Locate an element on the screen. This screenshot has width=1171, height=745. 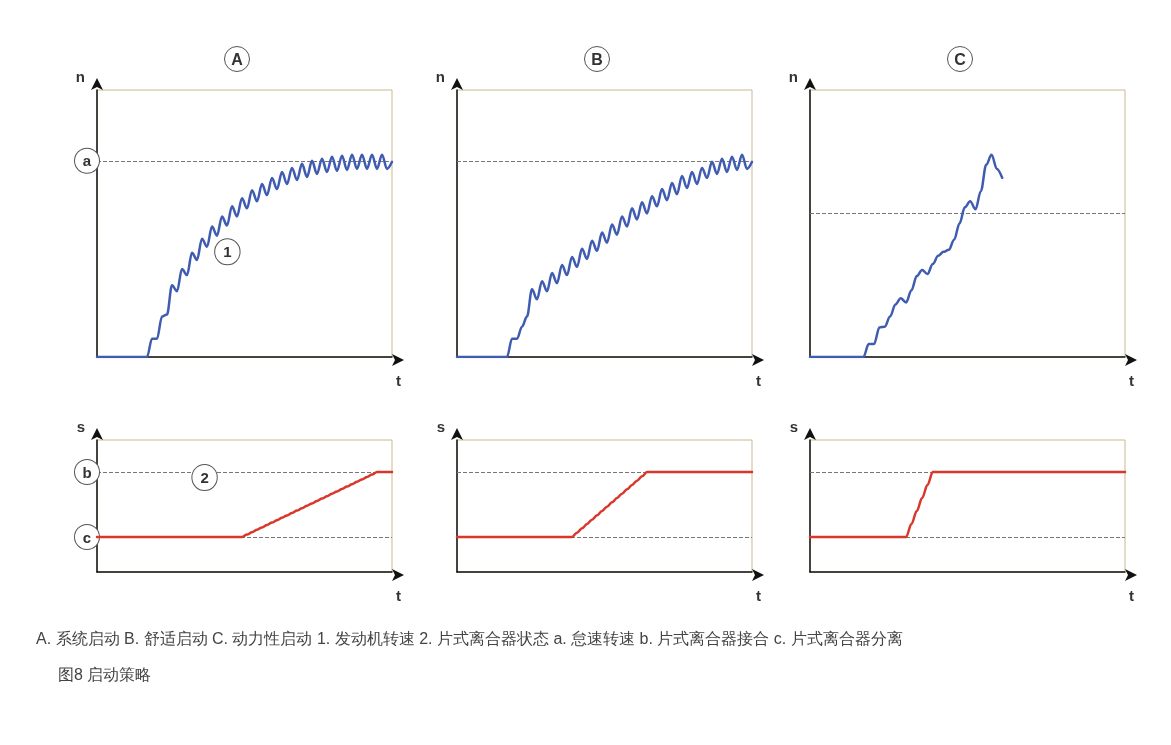
annotation: 1 is located at coordinates (227, 252).